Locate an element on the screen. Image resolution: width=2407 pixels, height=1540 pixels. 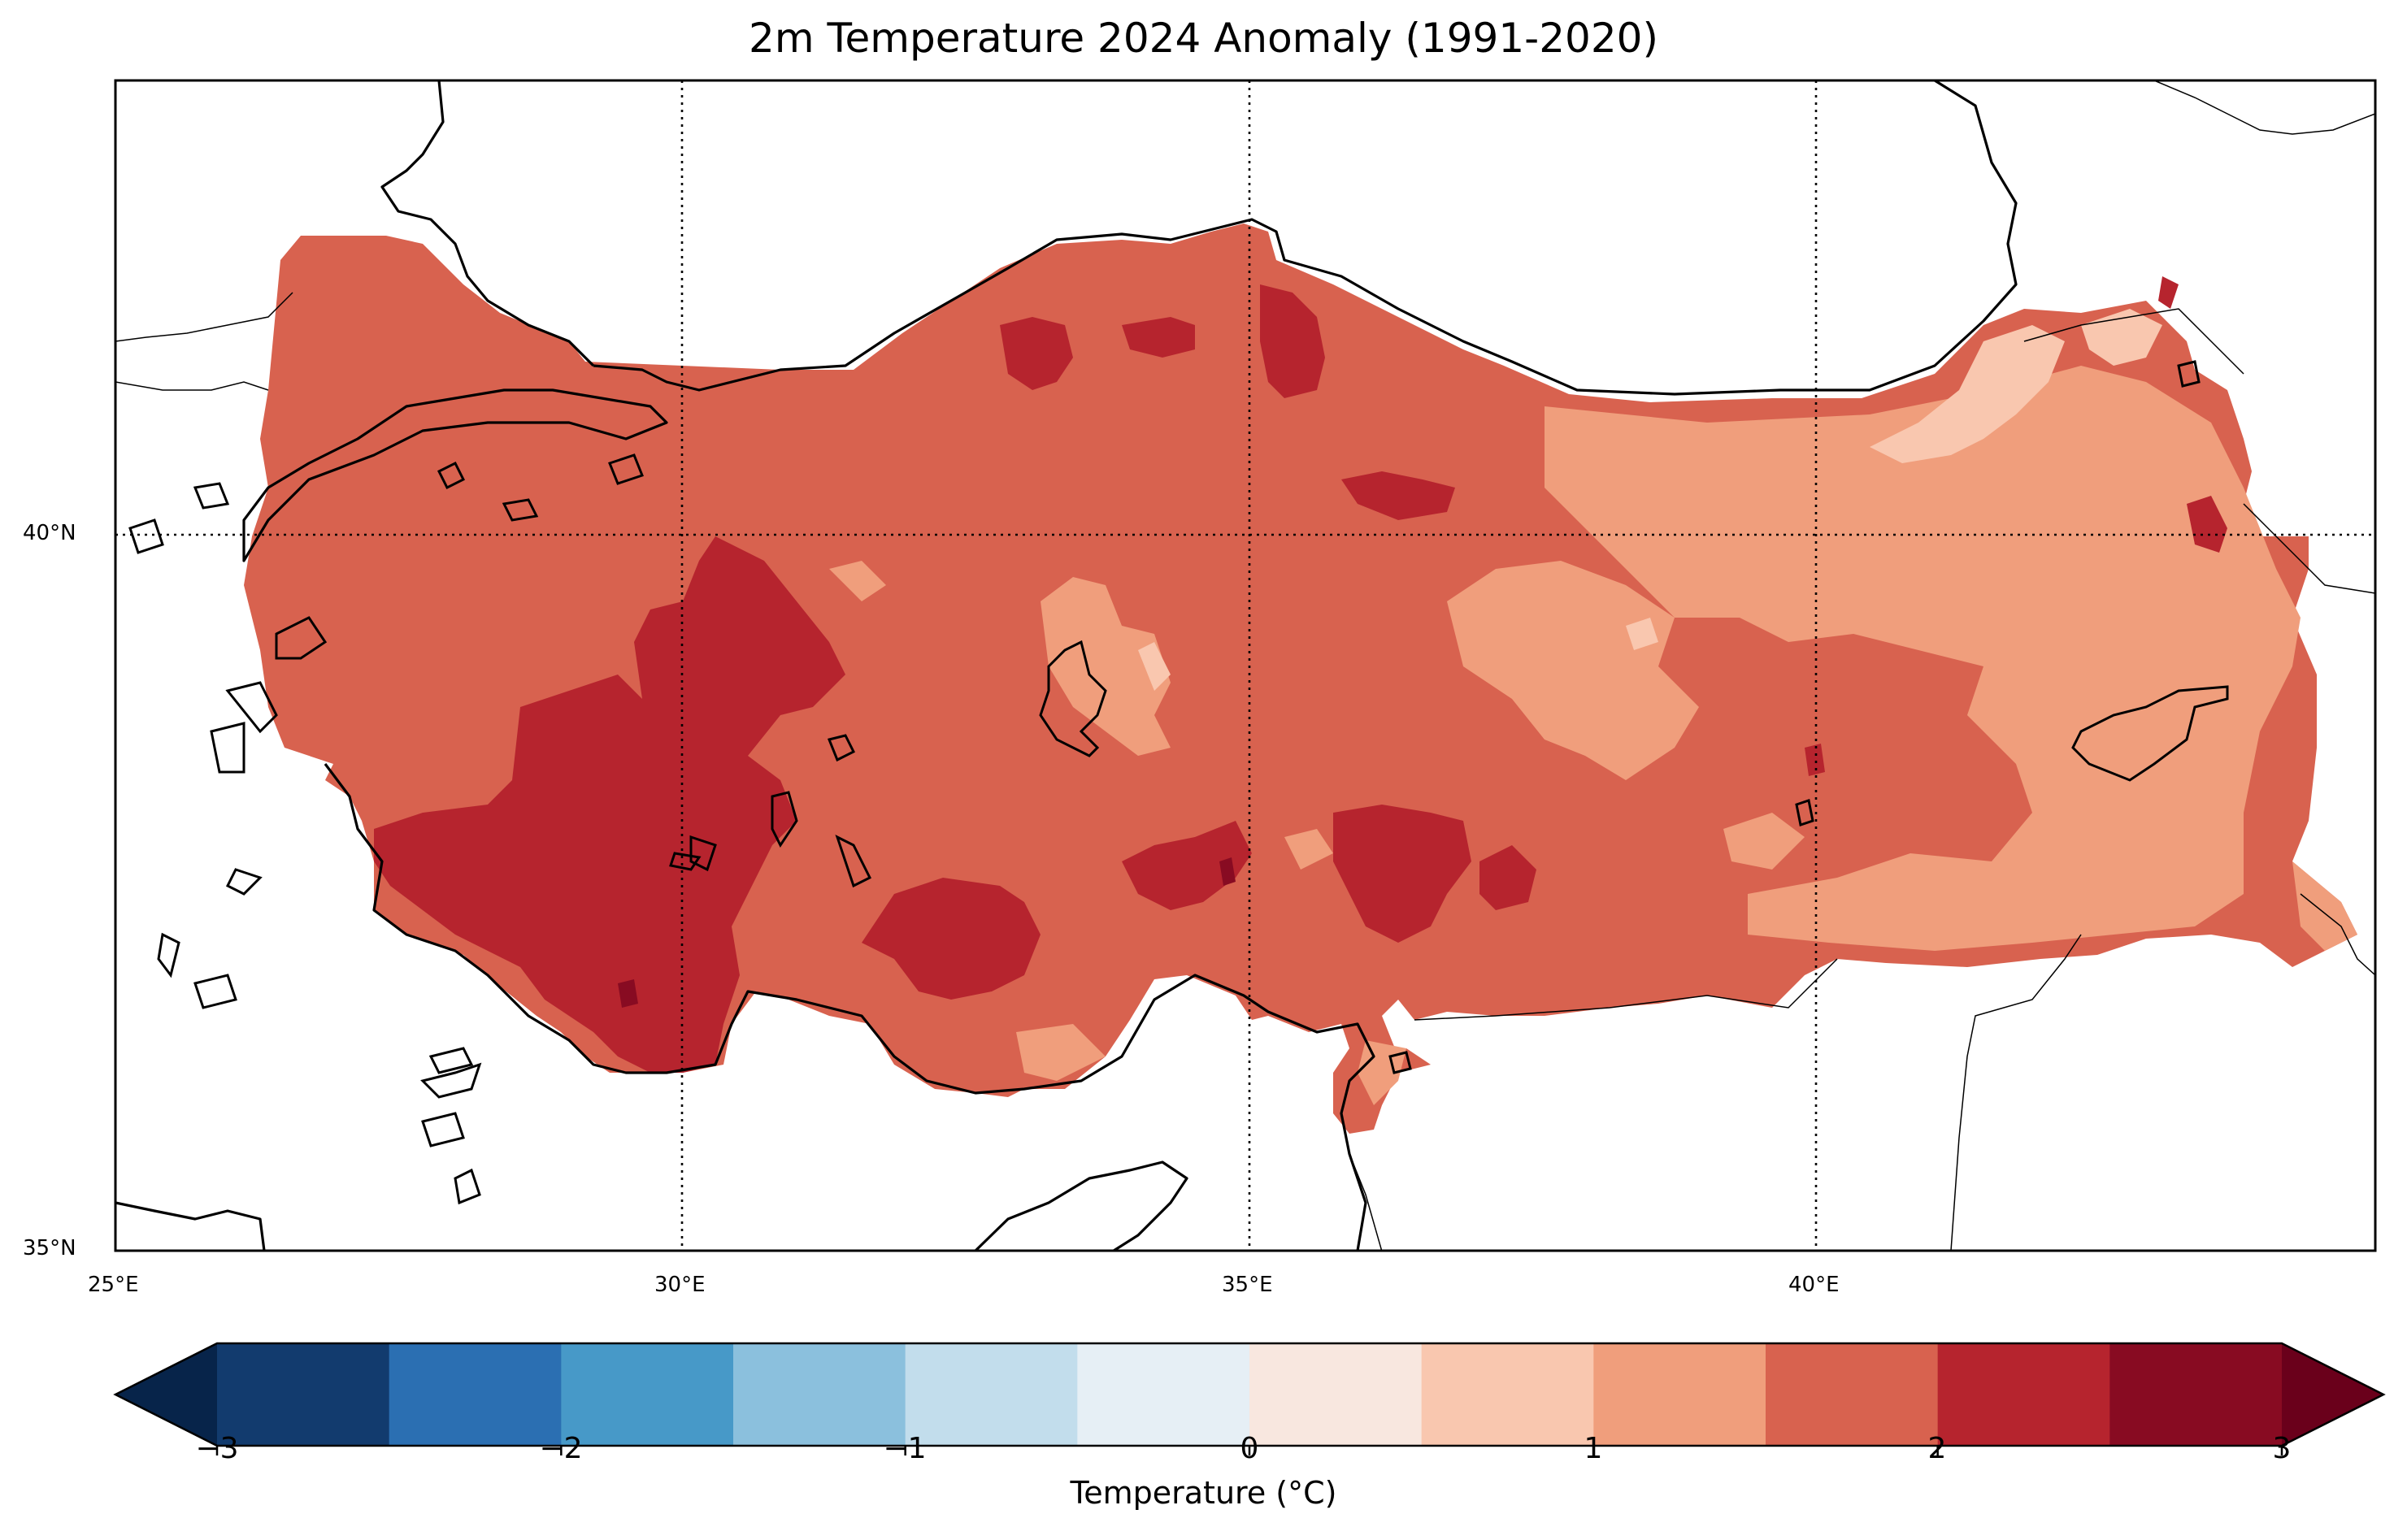
lon-tick-35e: 35°E is located at coordinates (1247, 1285).